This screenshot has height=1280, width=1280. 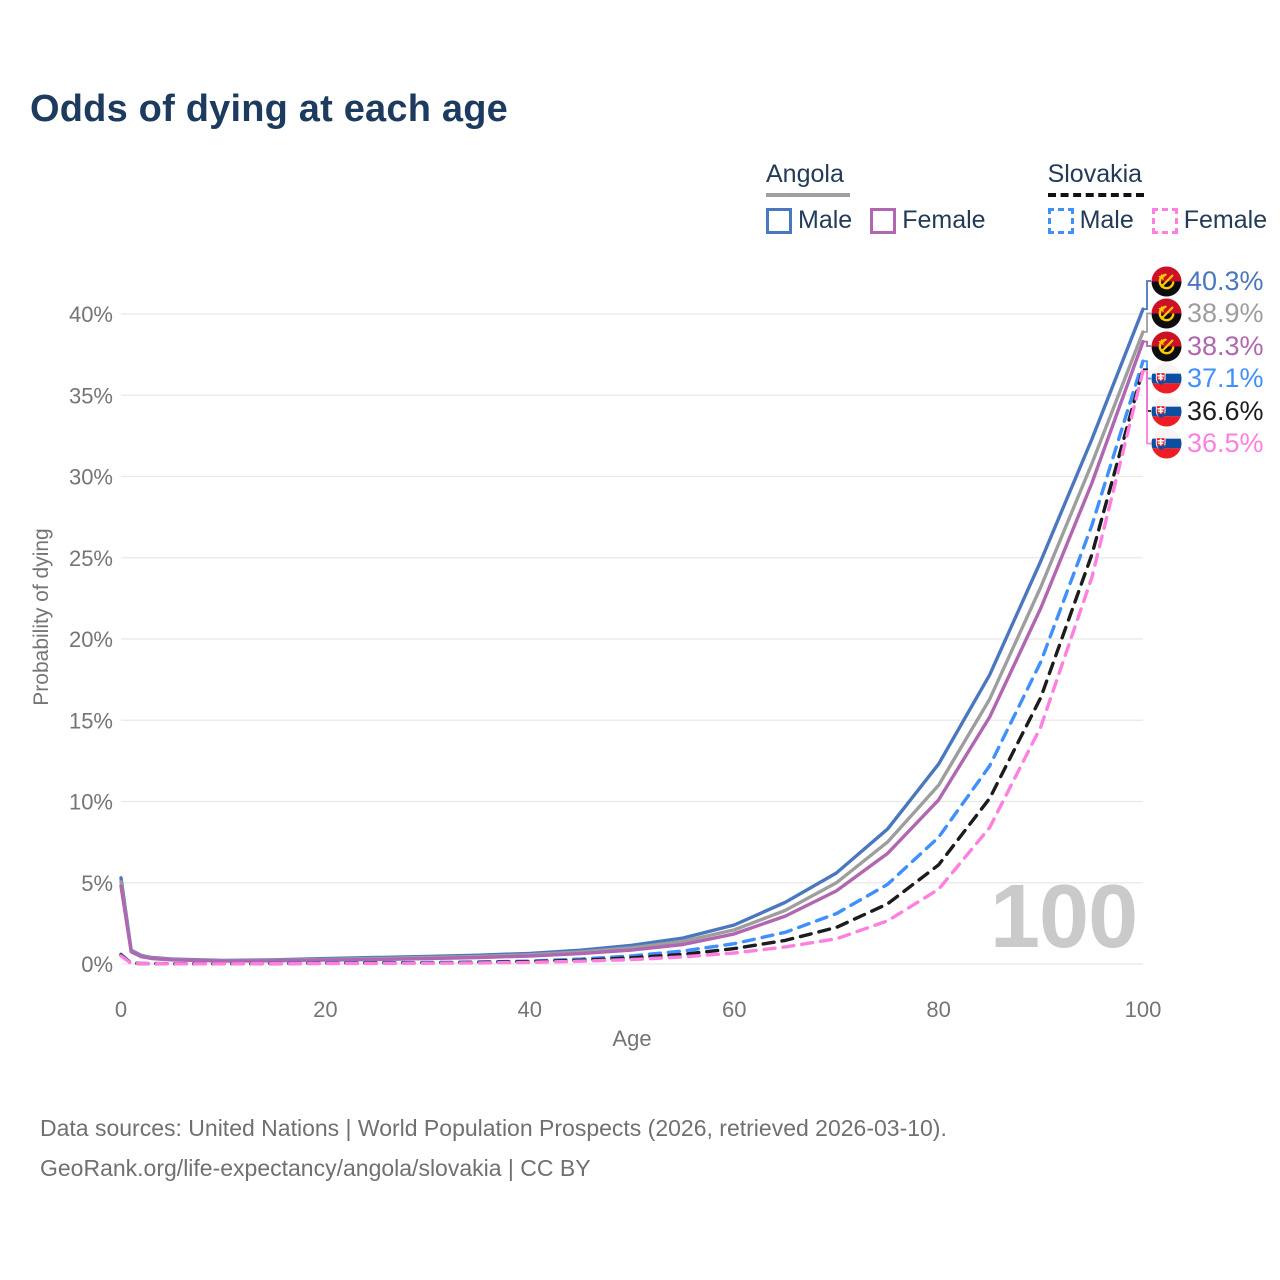 I want to click on end-value-label: 38.3%, so click(x=1225, y=345).